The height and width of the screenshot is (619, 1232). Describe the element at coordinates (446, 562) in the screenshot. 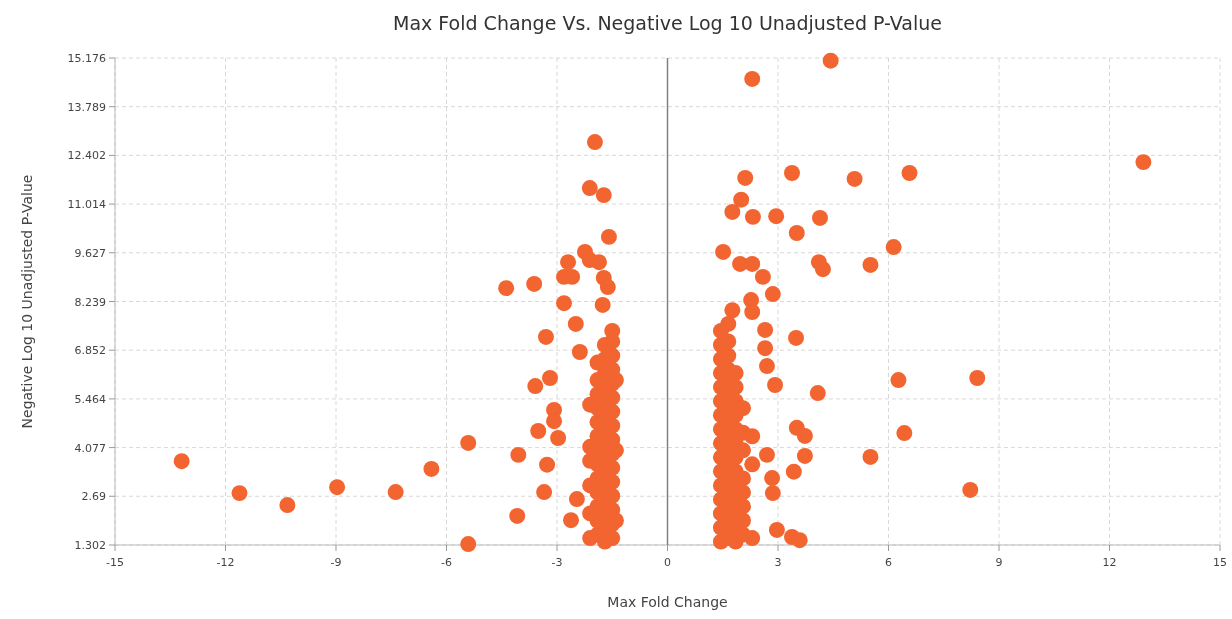

I see `x-tick-label: -6` at that location.